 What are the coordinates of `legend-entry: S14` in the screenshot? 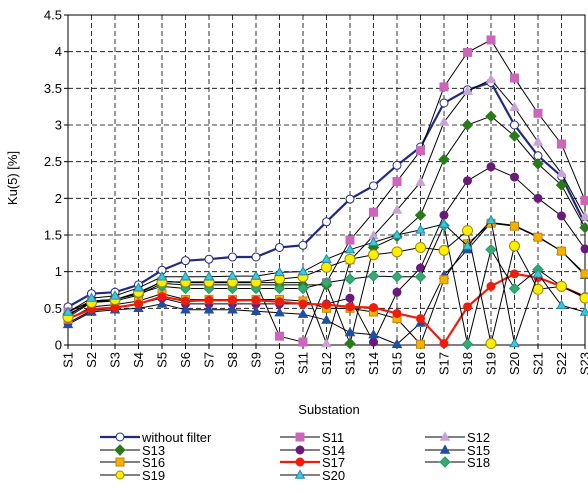 It's located at (312, 450).